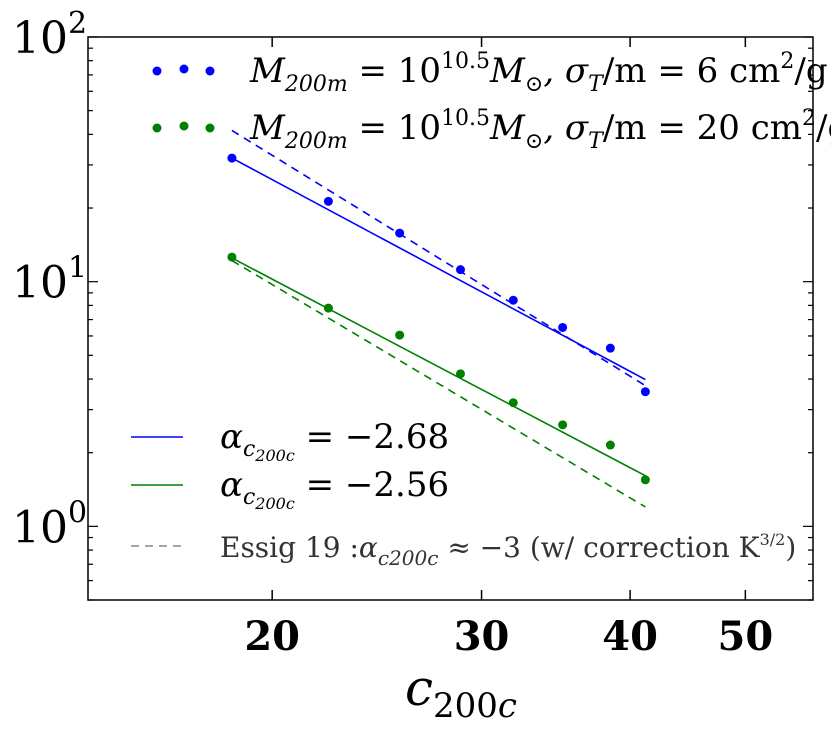 Image resolution: width=831 pixels, height=732 pixels. I want to click on legend-top-label: M200m = 1010.5M⊙, σT/m = 6 cm2/g, so click(538, 73).